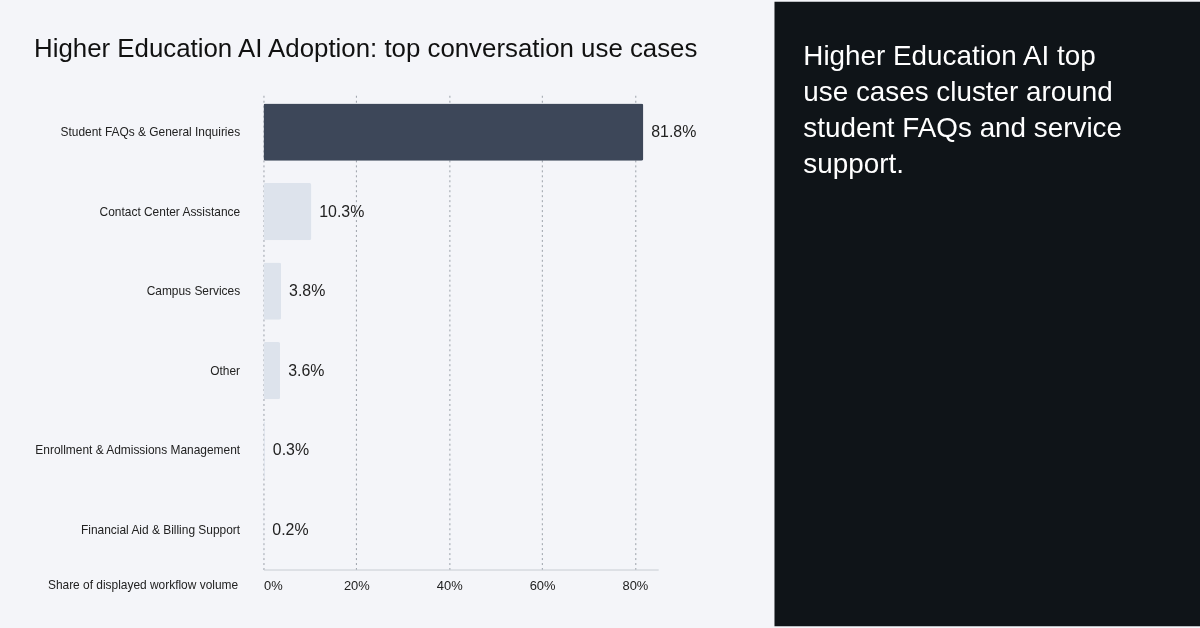 This screenshot has height=628, width=1200. Describe the element at coordinates (150, 132) in the screenshot. I see `y-tick-label: Student FAQs & General Inquiries` at that location.